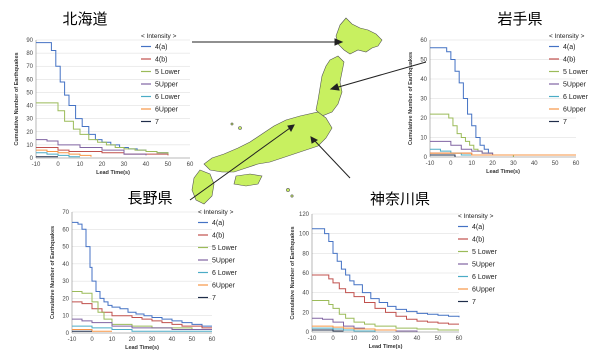 This screenshot has height=360, width=609. What do you see at coordinates (400, 199) in the screenshot?
I see `chart-title-kanagawa: 神奈川県` at bounding box center [400, 199].